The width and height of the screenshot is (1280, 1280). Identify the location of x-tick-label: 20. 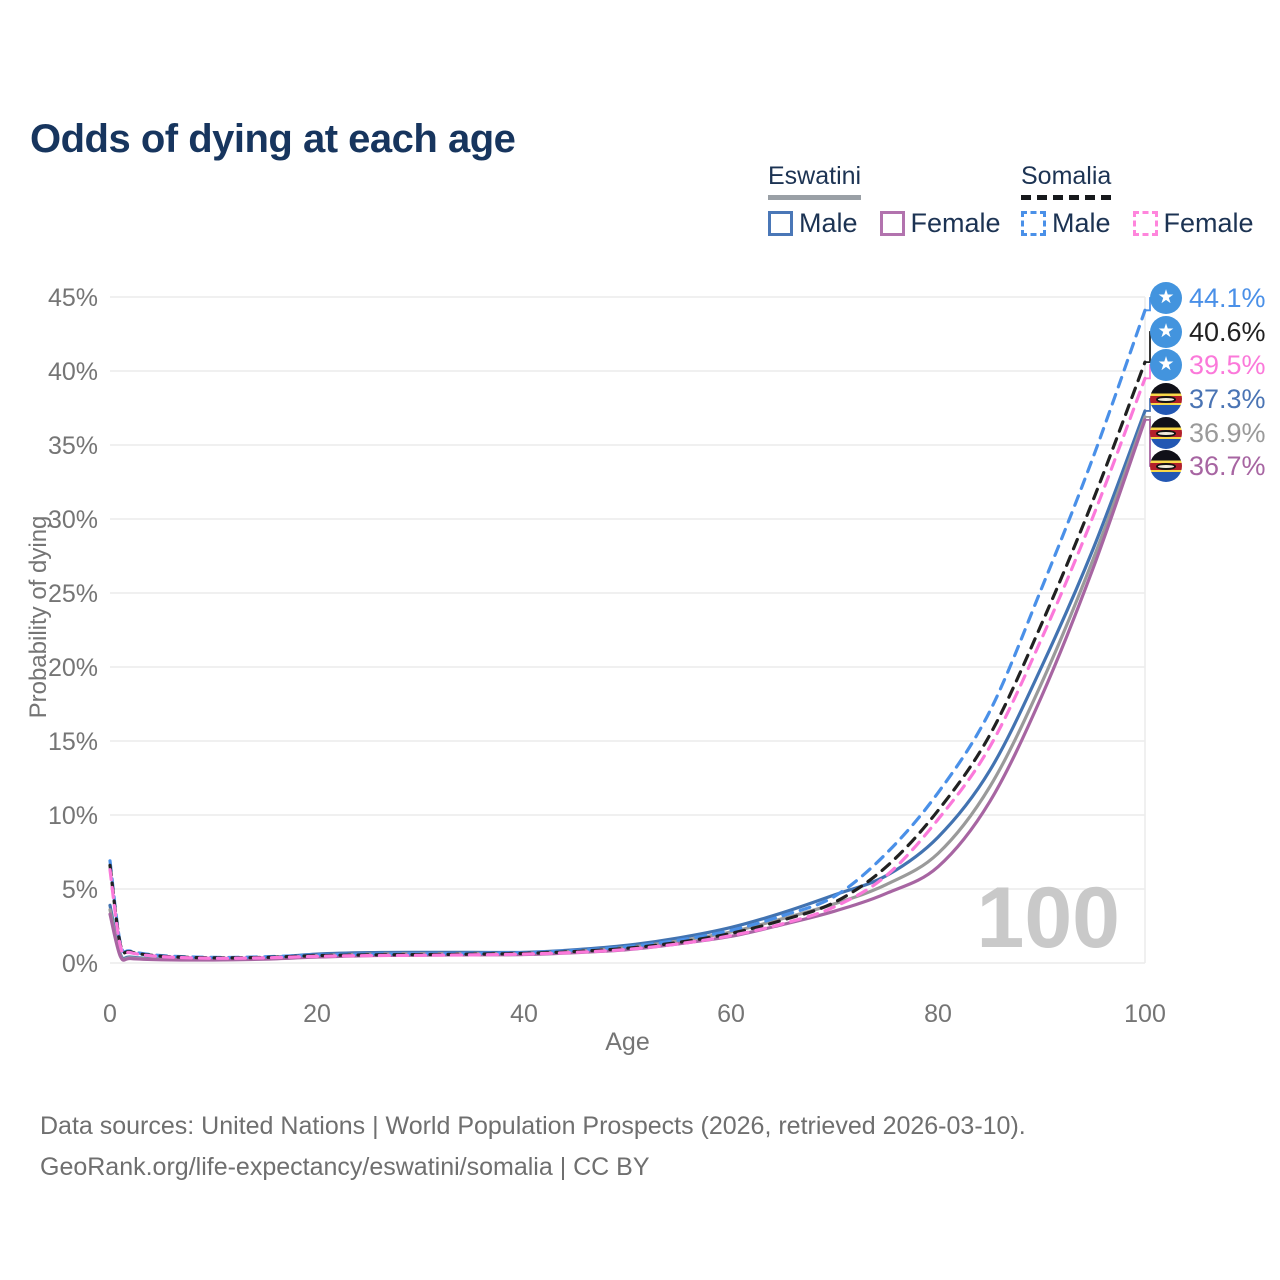
(317, 1014).